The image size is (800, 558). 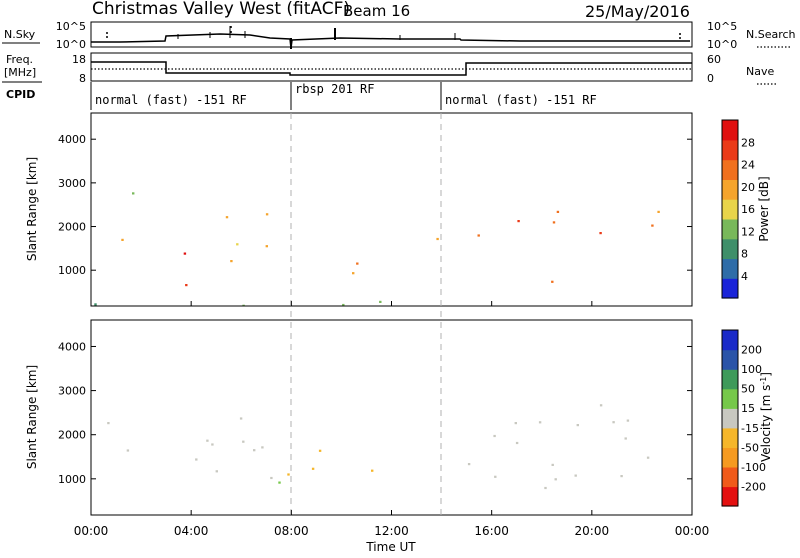 What do you see at coordinates (748, 209) in the screenshot?
I see `colorbar-tick-label: 16` at bounding box center [748, 209].